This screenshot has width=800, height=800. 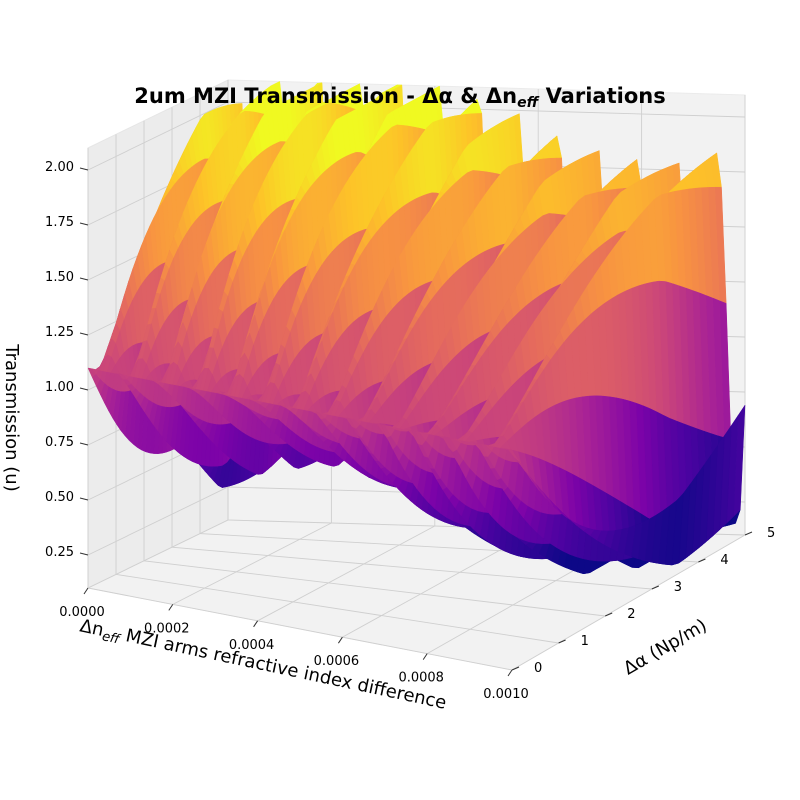 What do you see at coordinates (11, 417) in the screenshot?
I see `z-axis-label: Transmission (u)` at bounding box center [11, 417].